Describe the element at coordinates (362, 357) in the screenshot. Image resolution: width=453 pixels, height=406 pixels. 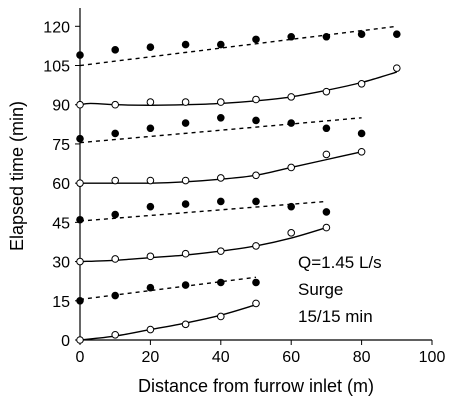
I see `x-tick-label: 80` at that location.